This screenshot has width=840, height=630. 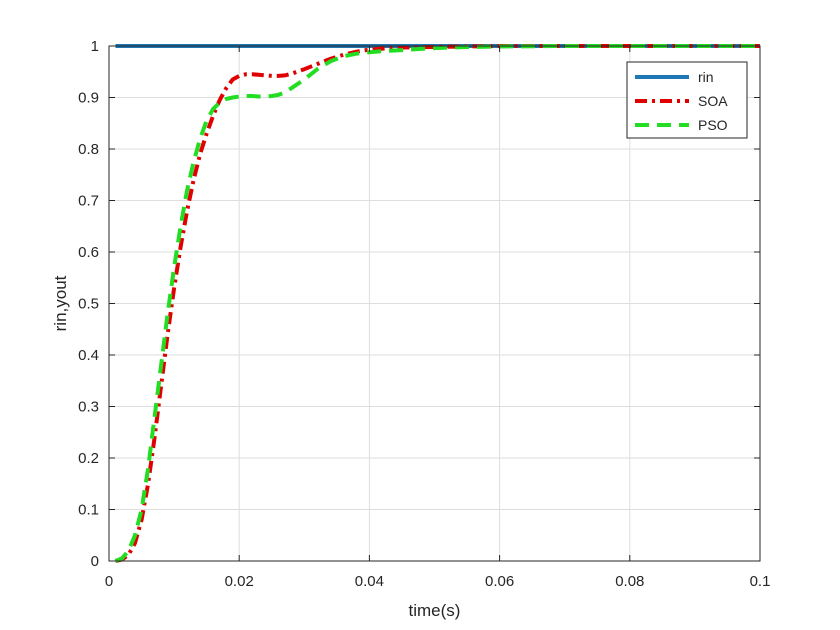 What do you see at coordinates (499, 581) in the screenshot?
I see `x-tick-label: 0.06` at bounding box center [499, 581].